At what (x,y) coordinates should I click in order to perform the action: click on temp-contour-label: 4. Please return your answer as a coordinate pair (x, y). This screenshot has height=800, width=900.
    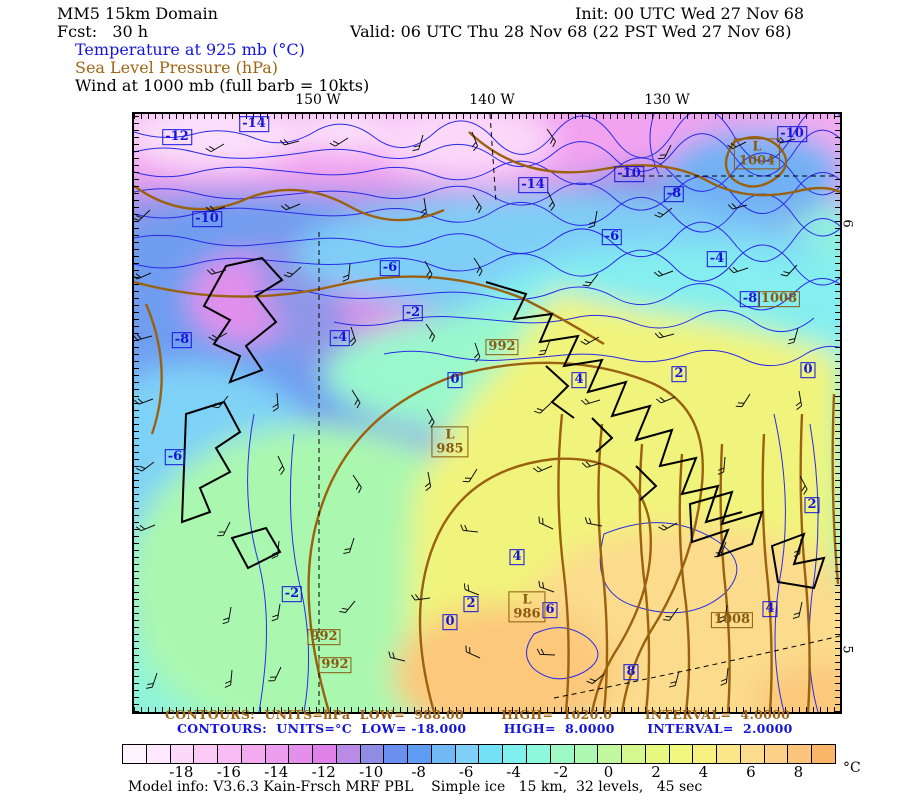
    Looking at the image, I should click on (517, 557).